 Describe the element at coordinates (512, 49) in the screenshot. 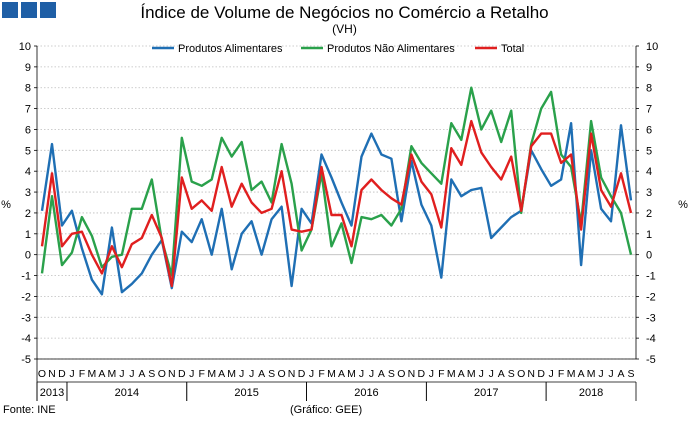

I see `legend-label: Total` at that location.